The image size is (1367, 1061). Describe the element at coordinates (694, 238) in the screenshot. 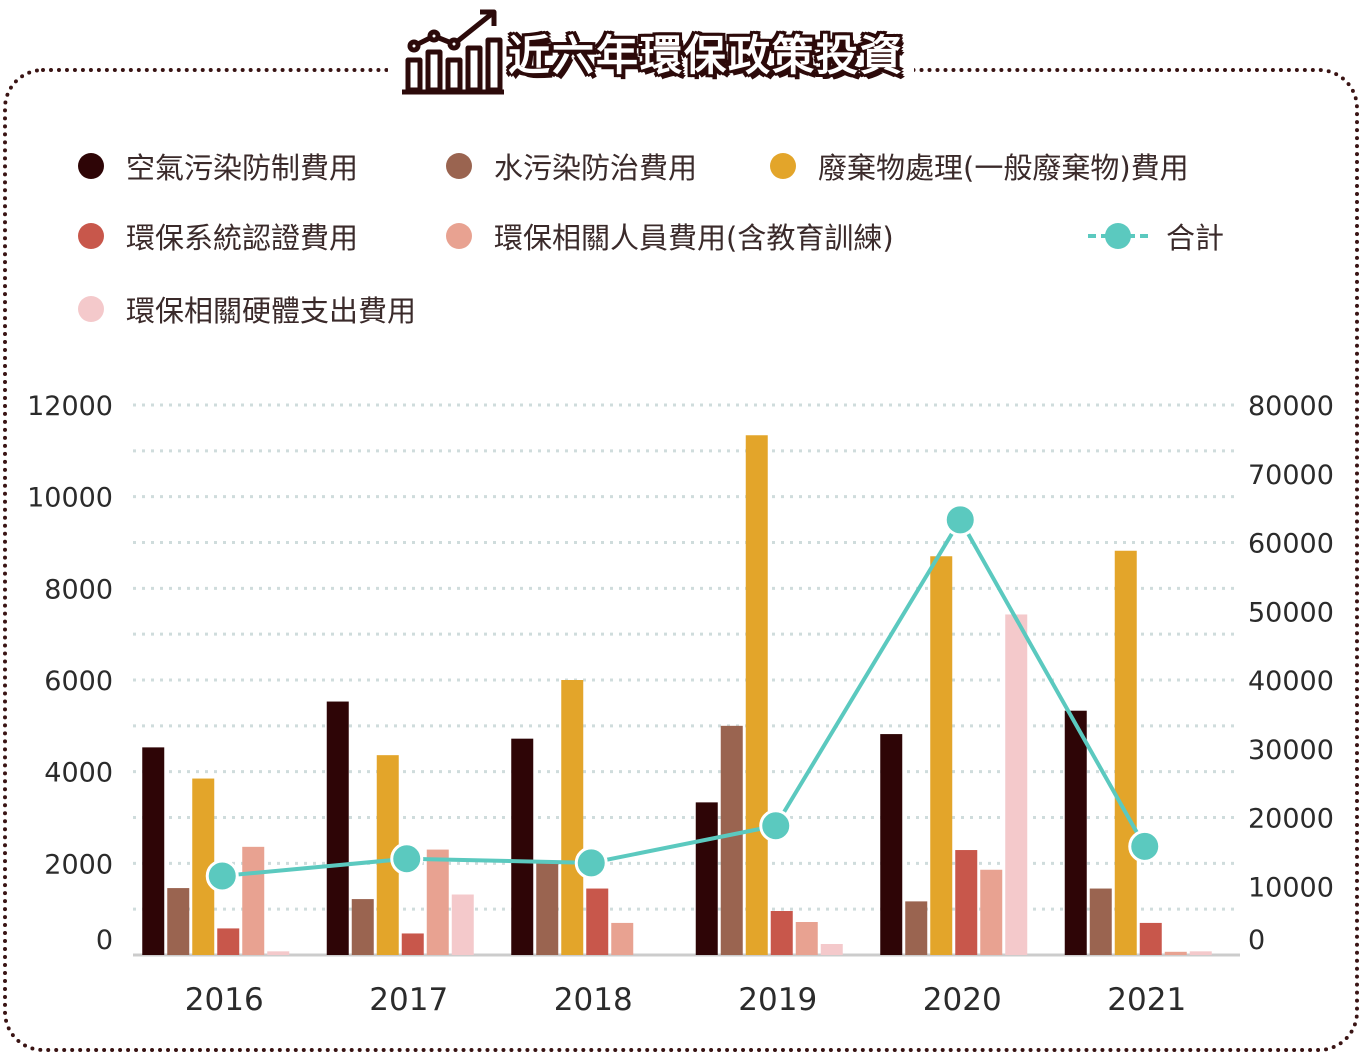

I see `legend-label: 環保相關人員費用(含教育訓練)` at that location.